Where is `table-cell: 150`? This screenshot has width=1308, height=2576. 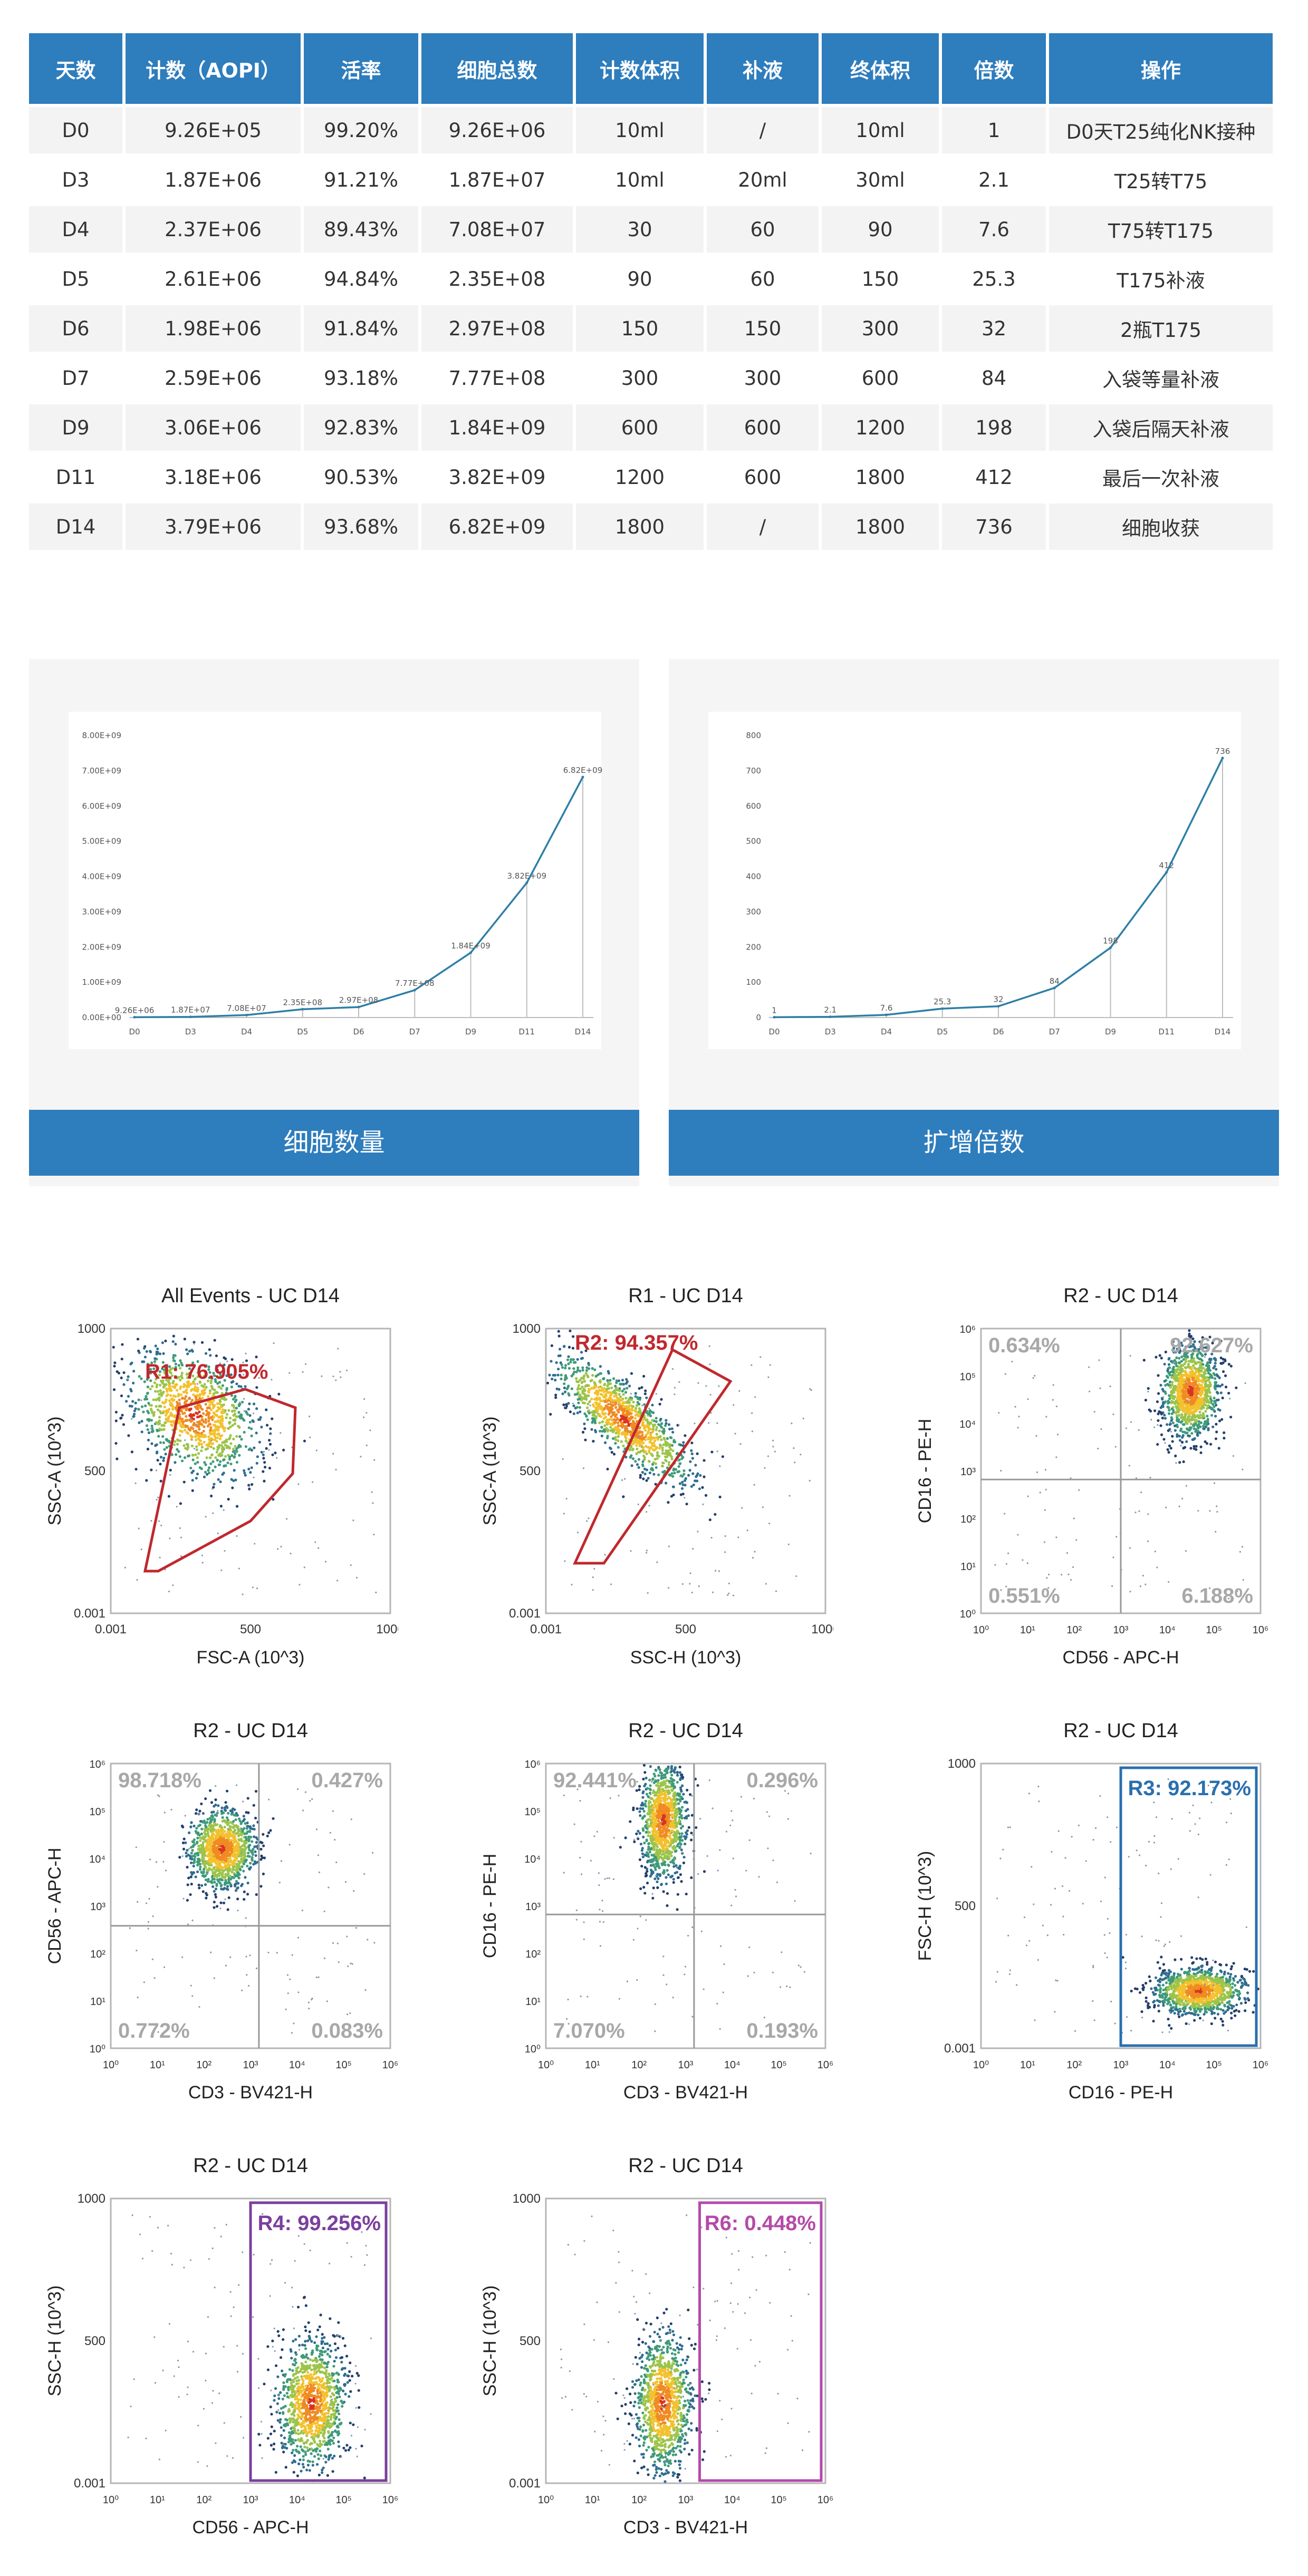 table-cell: 150 is located at coordinates (881, 279).